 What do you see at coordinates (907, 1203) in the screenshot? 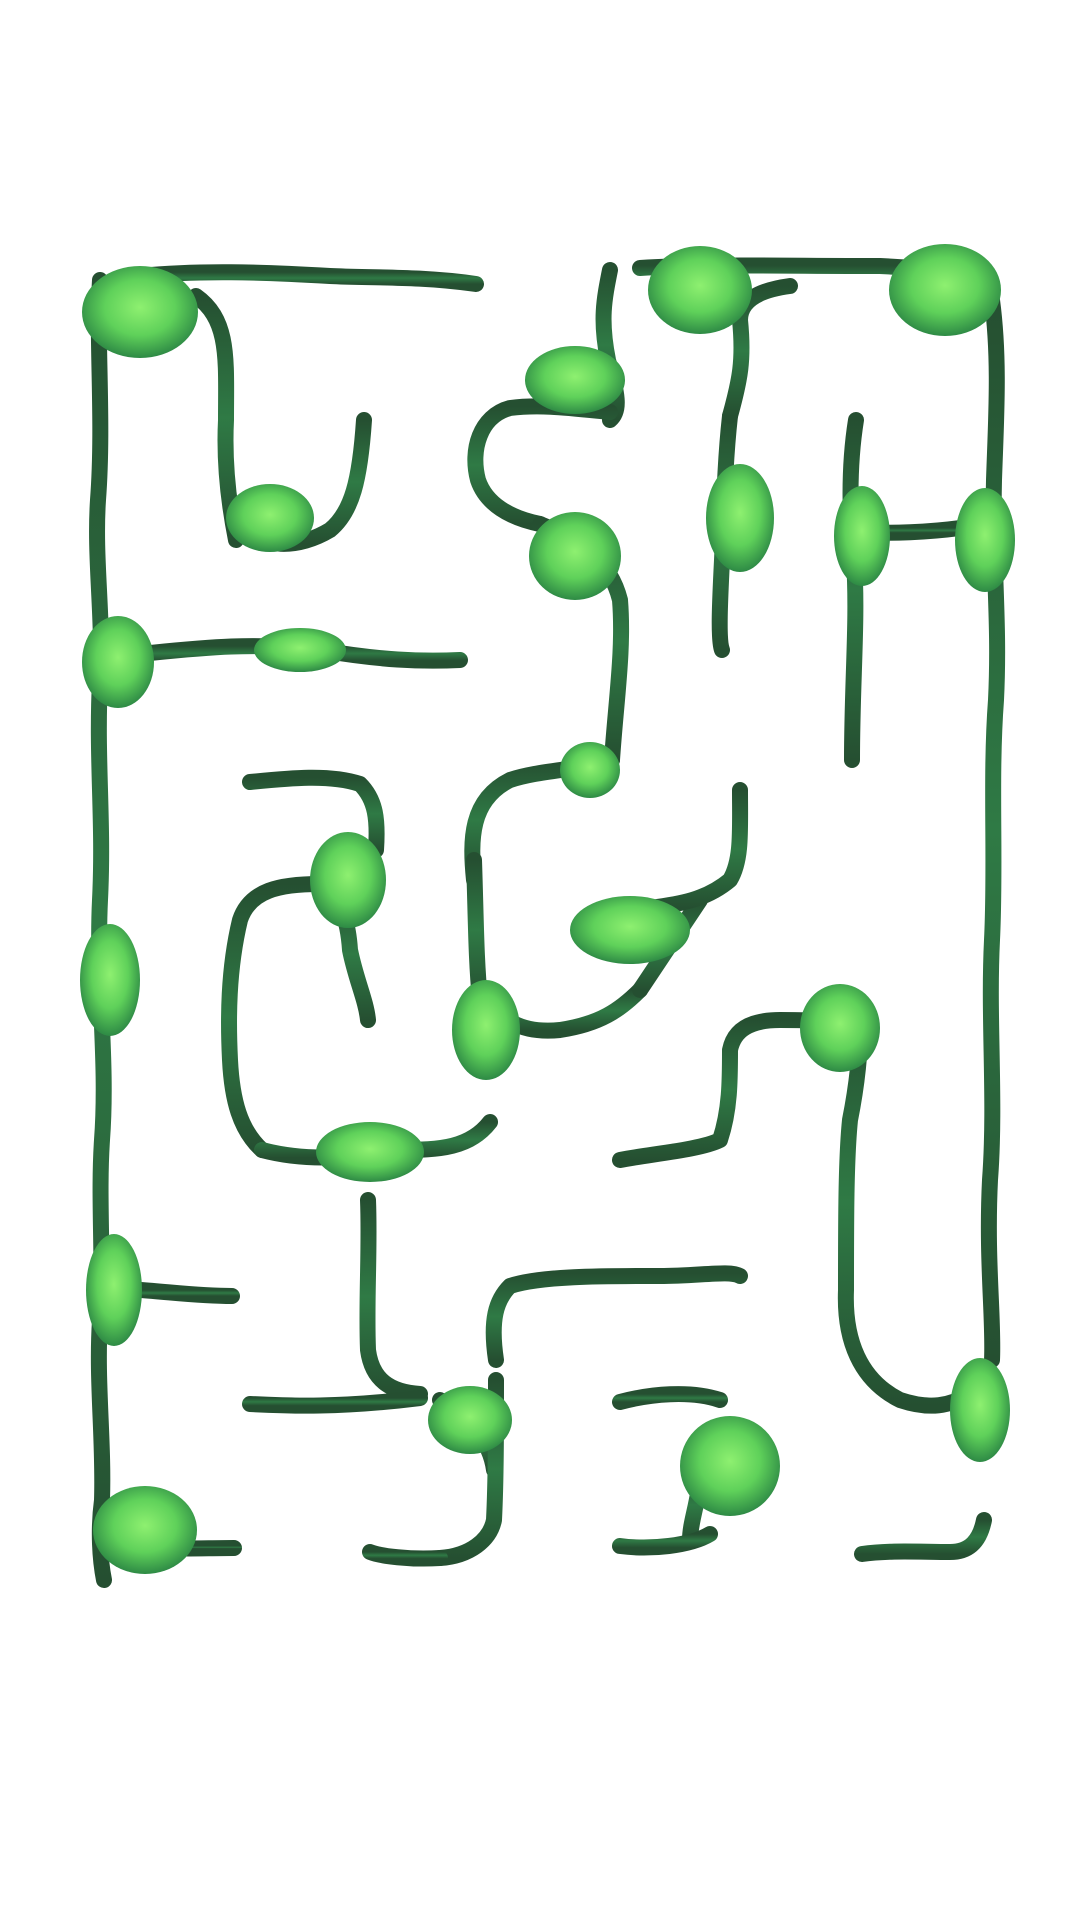
I see `wall-right-lower-vert` at bounding box center [907, 1203].